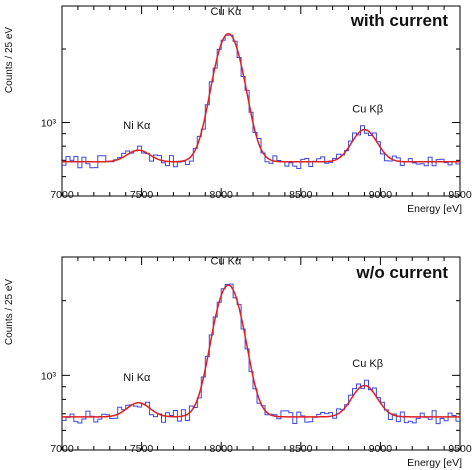 The height and width of the screenshot is (470, 474). Describe the element at coordinates (399, 20) in the screenshot. I see `panel-label: with current` at that location.